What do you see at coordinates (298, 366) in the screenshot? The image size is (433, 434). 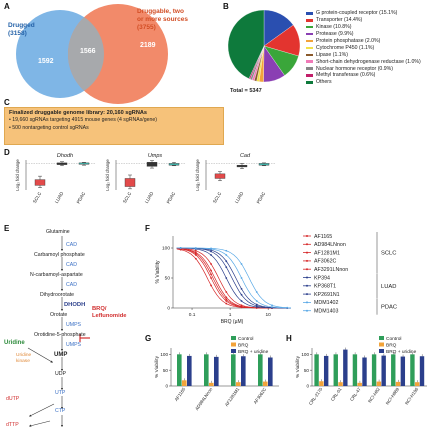 I see `y-axis-label: % Viability` at bounding box center [298, 366].